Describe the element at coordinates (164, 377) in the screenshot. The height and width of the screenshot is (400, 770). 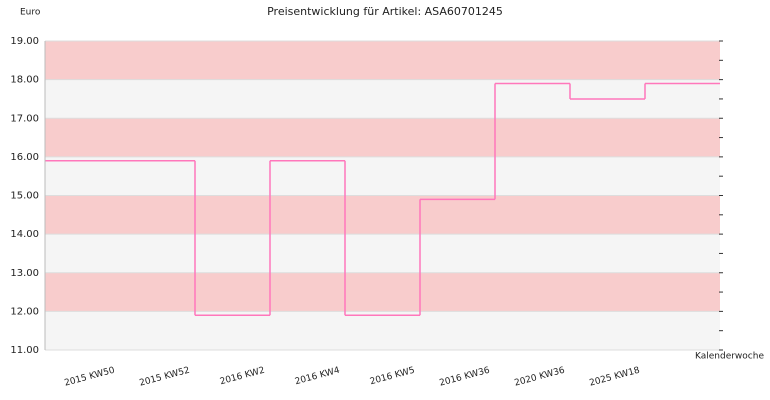
I see `x-tick-label: 2015 KW52` at that location.